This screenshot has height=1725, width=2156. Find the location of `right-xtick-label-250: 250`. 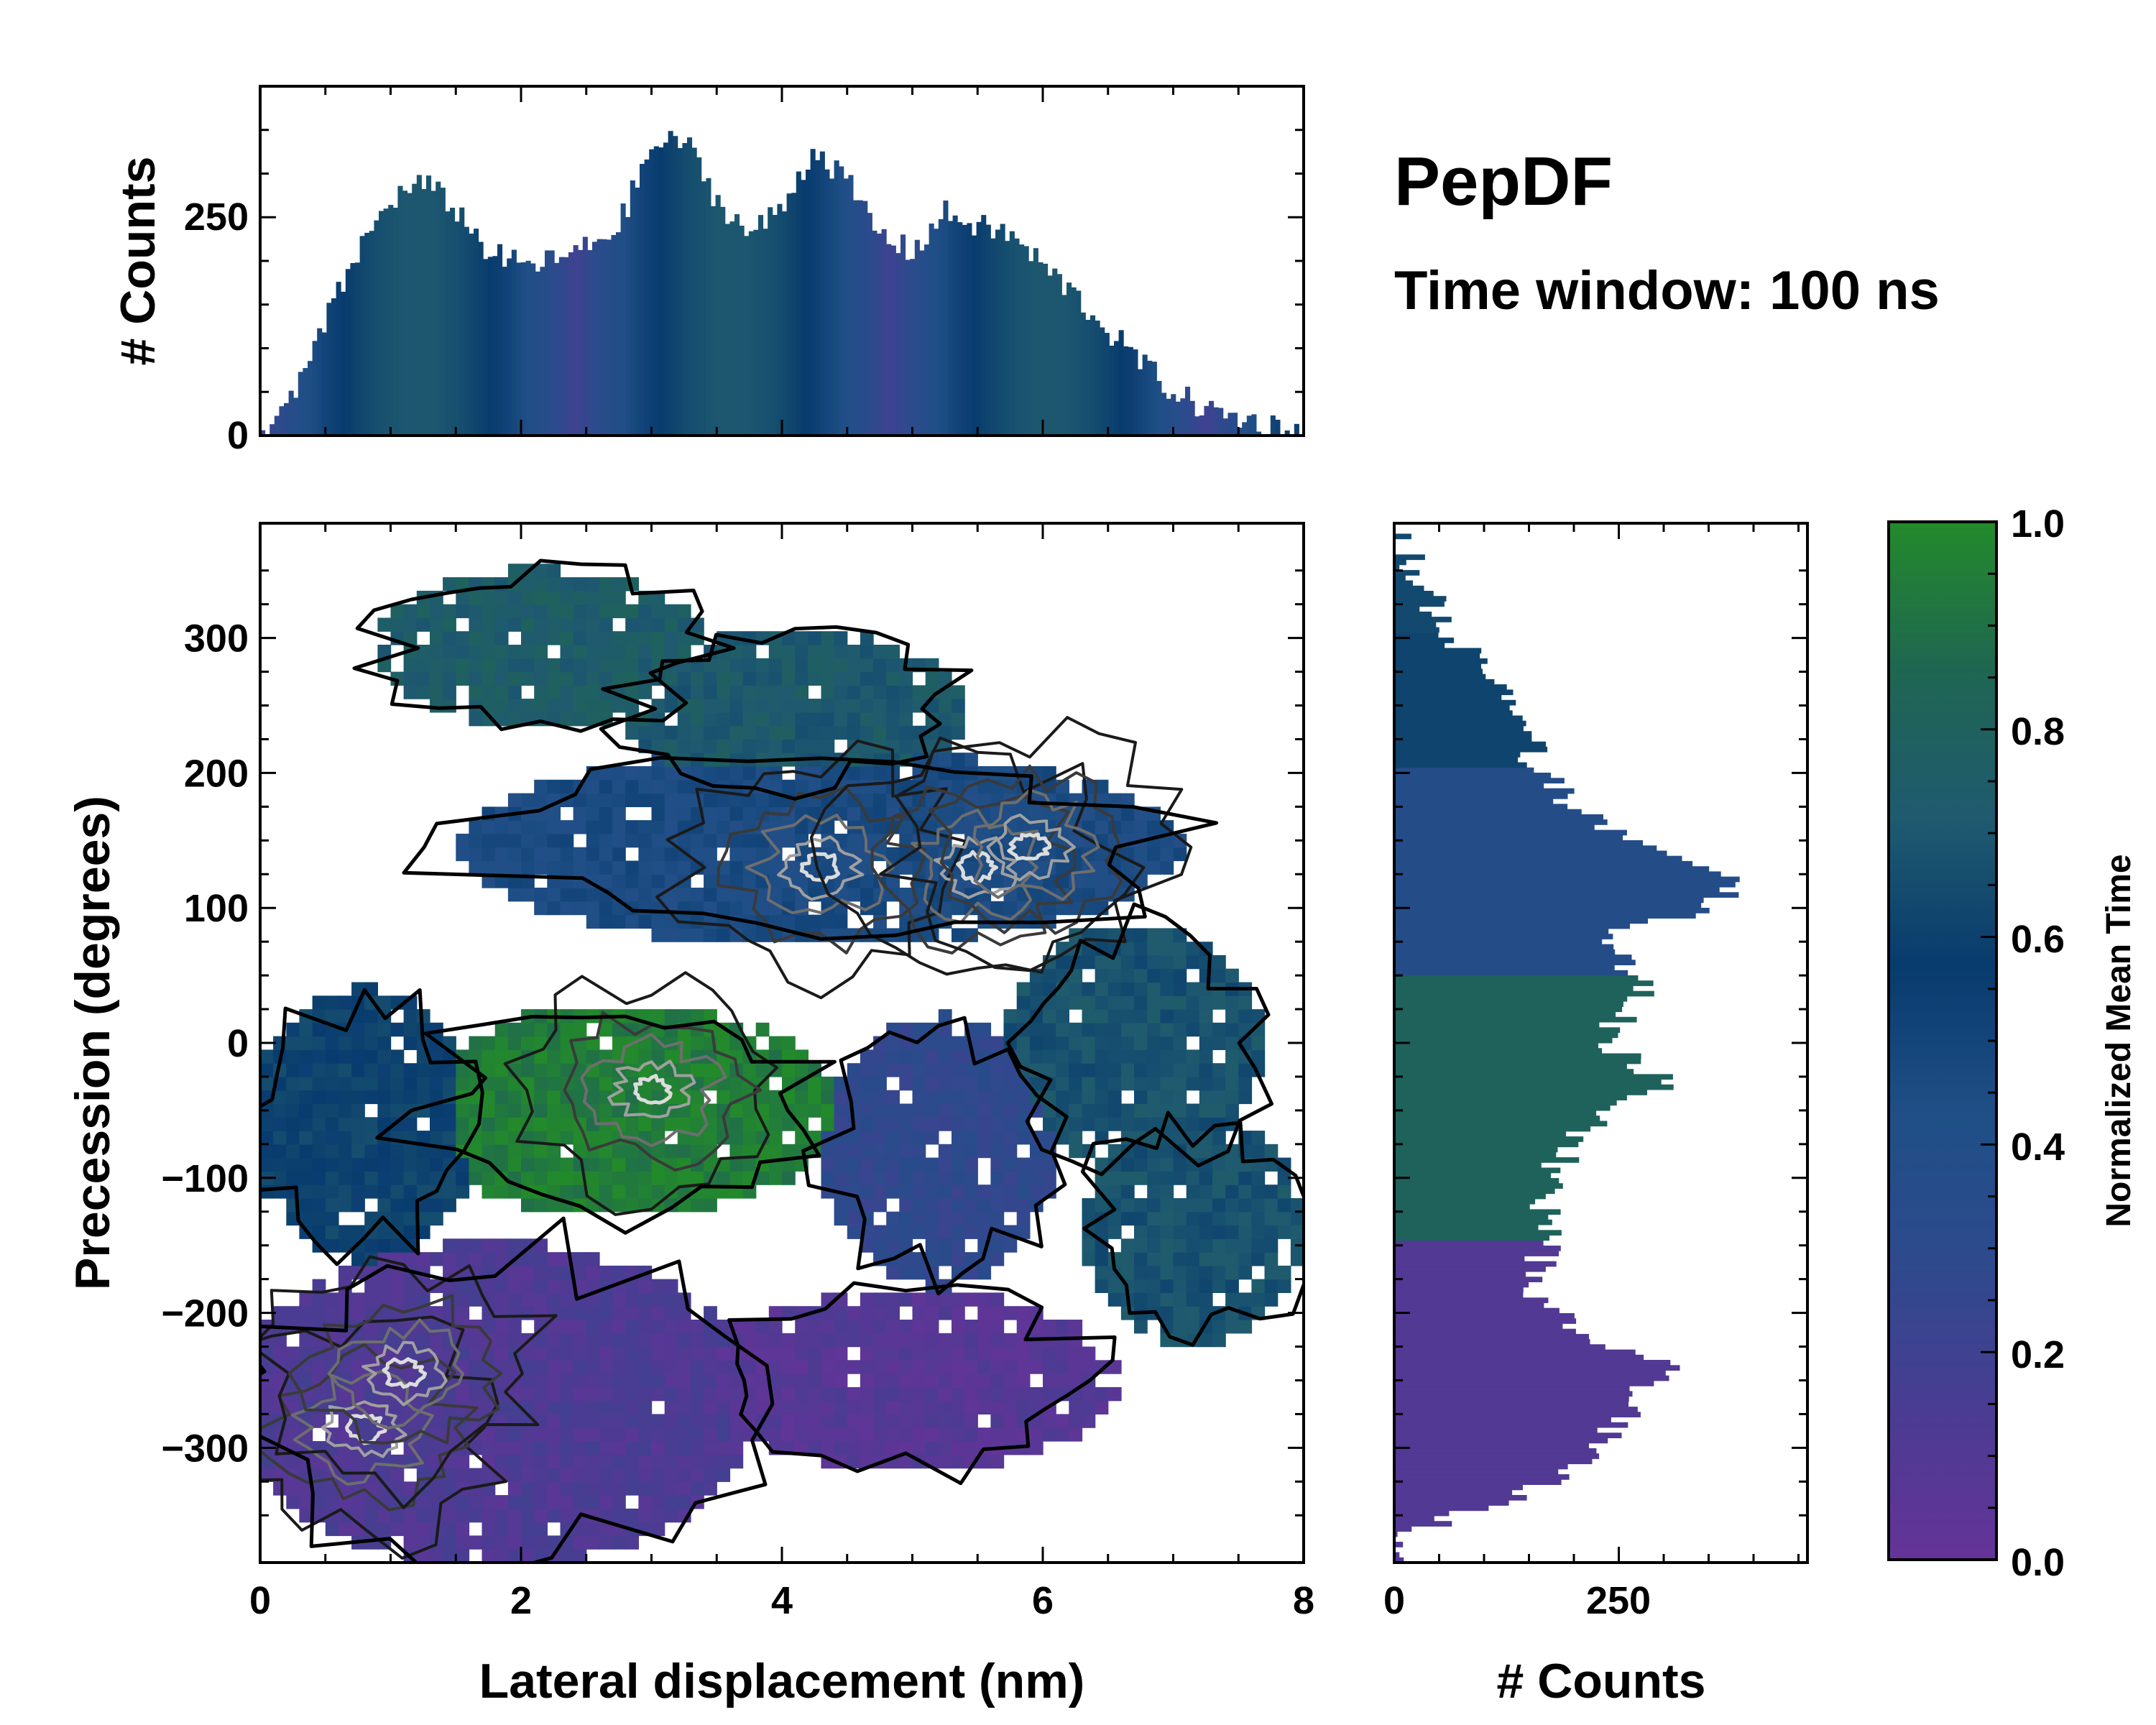

right-xtick-label-250: 250 is located at coordinates (1618, 1600).